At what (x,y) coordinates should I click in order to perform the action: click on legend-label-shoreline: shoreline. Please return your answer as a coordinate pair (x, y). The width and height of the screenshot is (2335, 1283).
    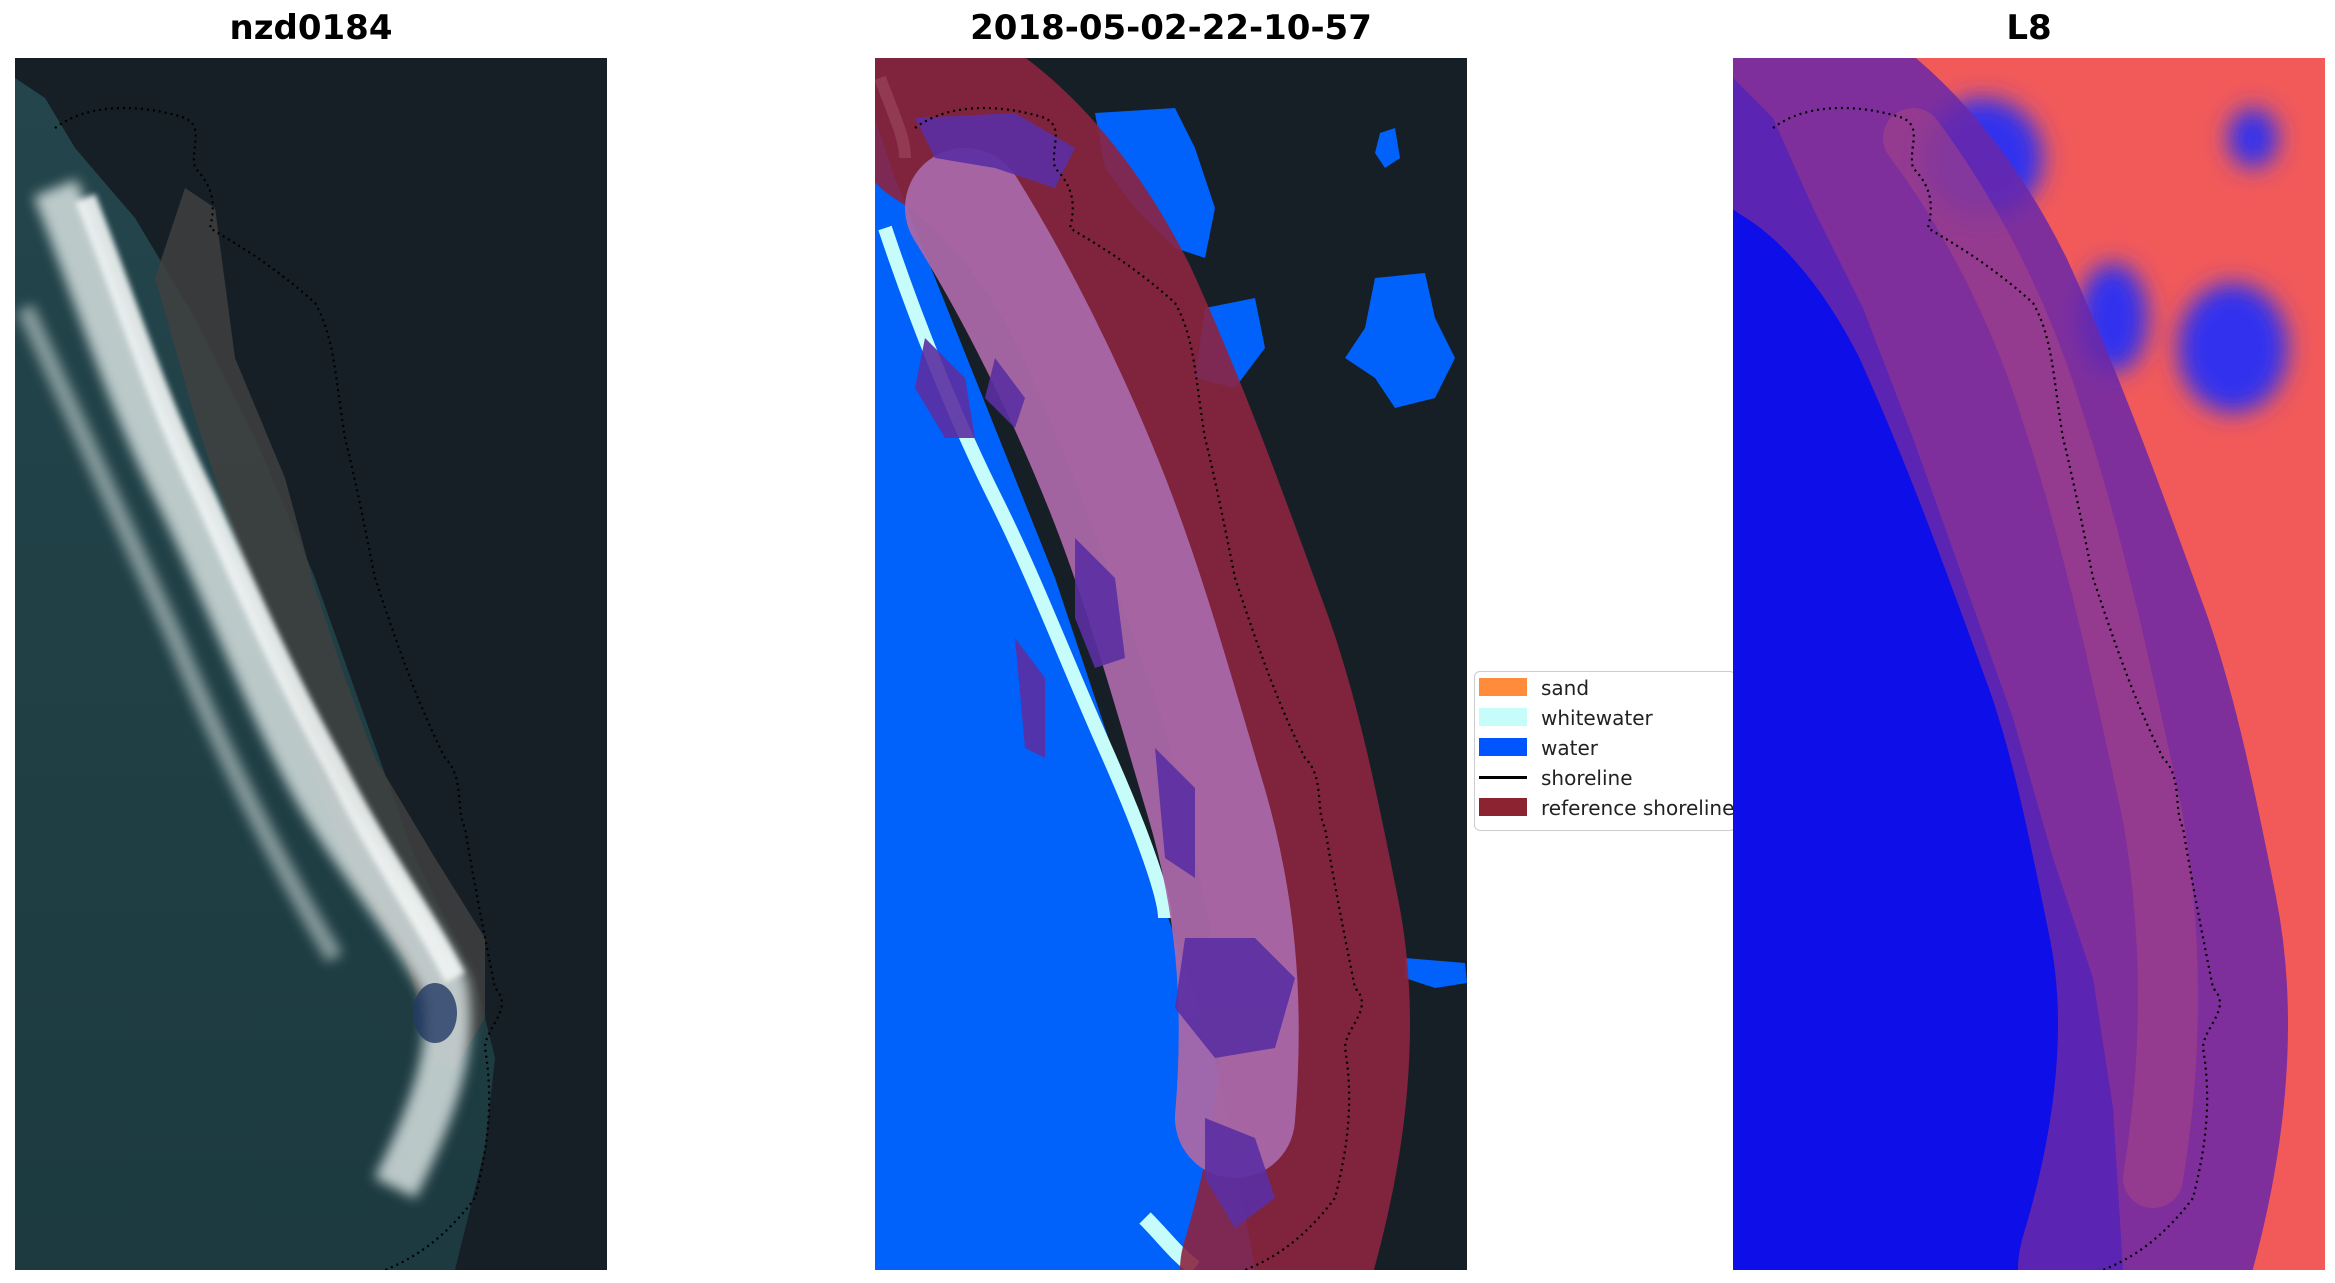
    Looking at the image, I should click on (1587, 778).